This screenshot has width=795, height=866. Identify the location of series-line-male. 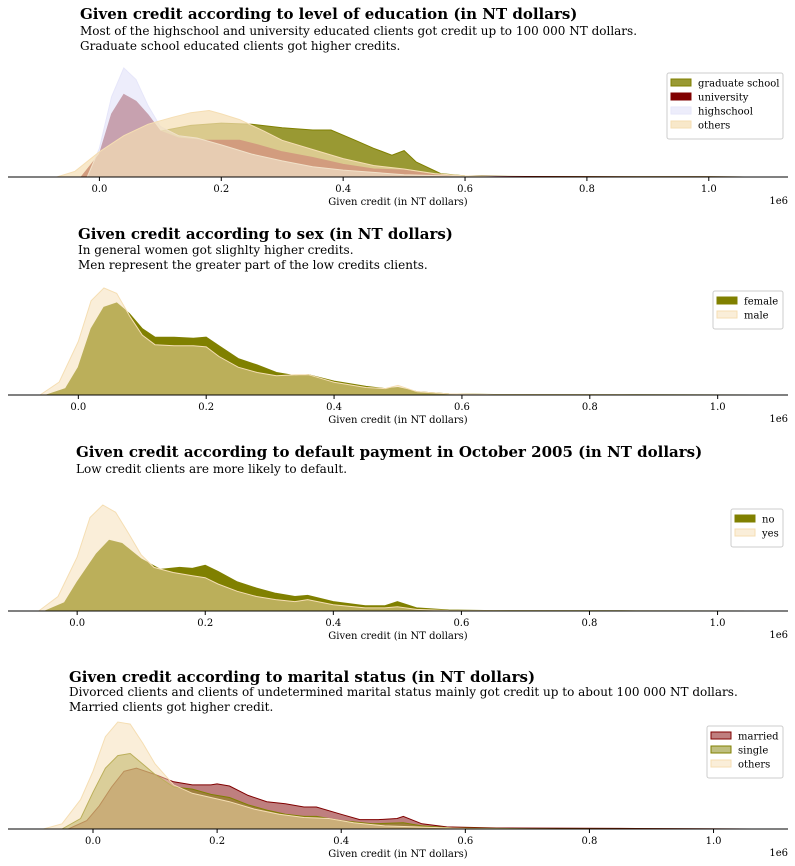
(398, 341).